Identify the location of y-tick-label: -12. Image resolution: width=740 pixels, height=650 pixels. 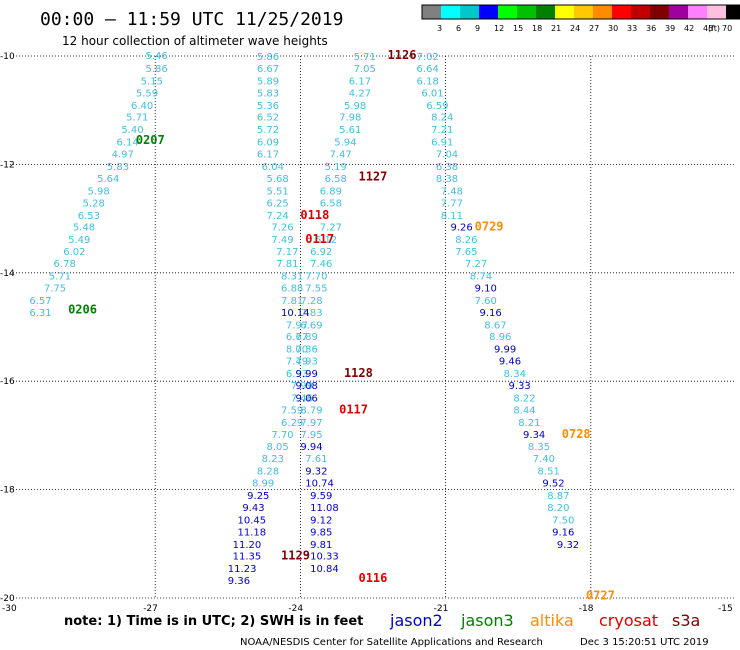
(7, 165).